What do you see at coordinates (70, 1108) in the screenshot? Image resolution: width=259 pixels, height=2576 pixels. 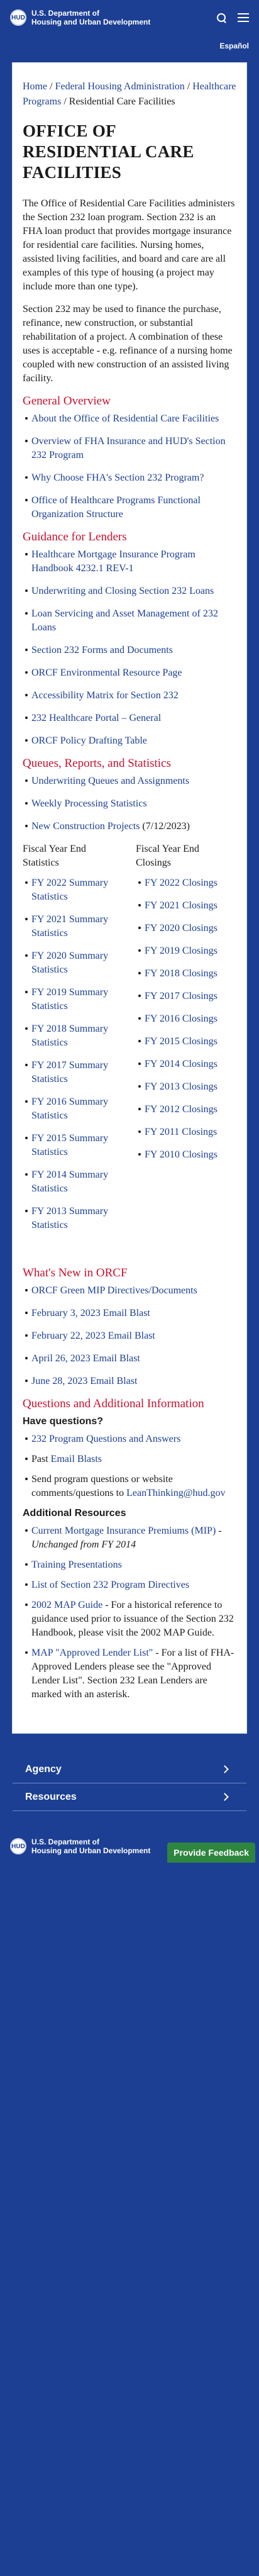 I see `link-fy-stats: FY 2016 Summary Statistics` at bounding box center [70, 1108].